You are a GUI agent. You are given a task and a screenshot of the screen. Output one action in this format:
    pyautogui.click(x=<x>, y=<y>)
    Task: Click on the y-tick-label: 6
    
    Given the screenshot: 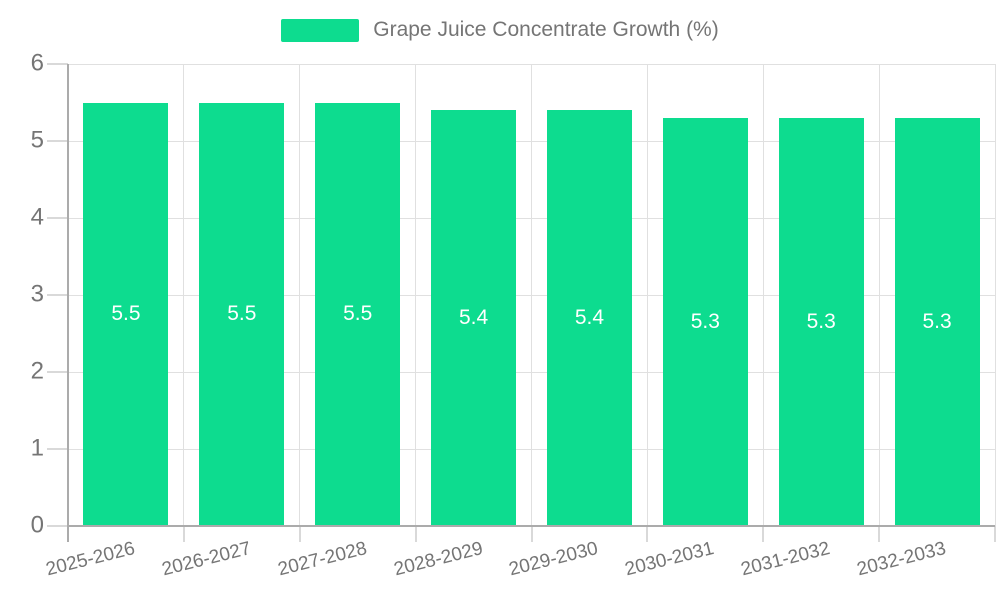 What is the action you would take?
    pyautogui.click(x=37, y=63)
    